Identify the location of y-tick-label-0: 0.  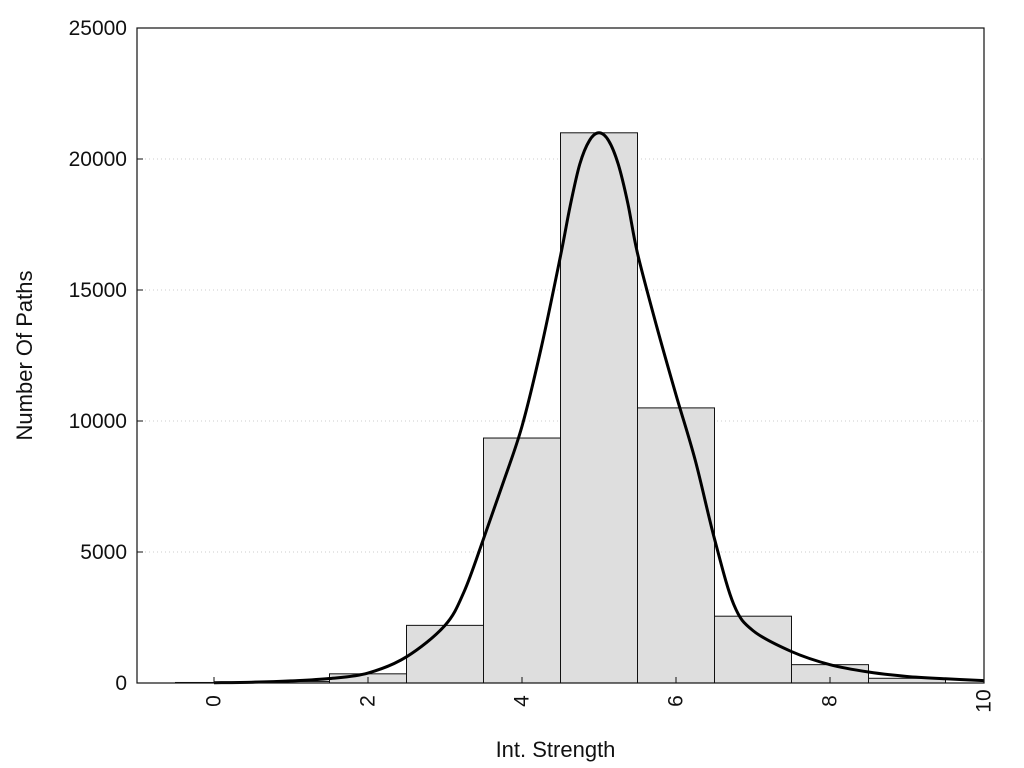
(121, 683).